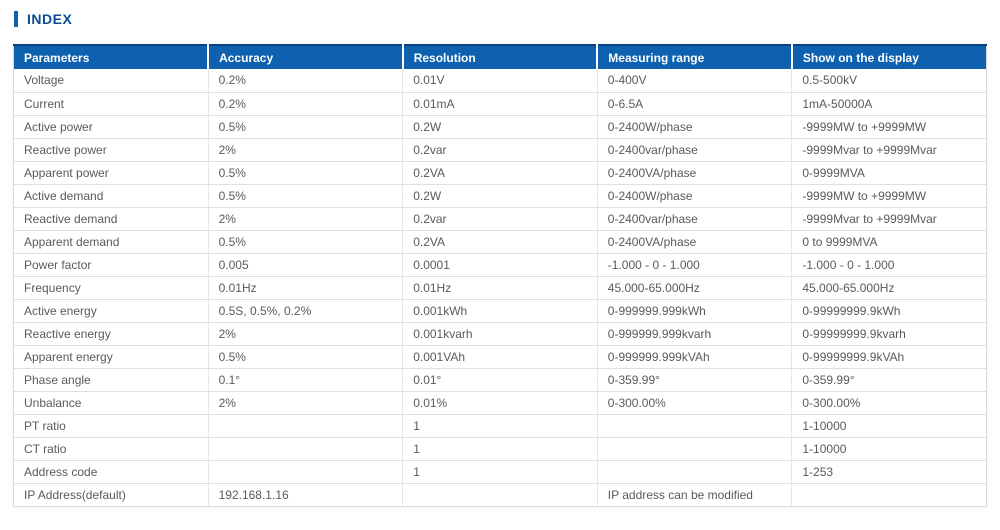  Describe the element at coordinates (500, 449) in the screenshot. I see `table-row: CT ratio 1 1-10000` at that location.